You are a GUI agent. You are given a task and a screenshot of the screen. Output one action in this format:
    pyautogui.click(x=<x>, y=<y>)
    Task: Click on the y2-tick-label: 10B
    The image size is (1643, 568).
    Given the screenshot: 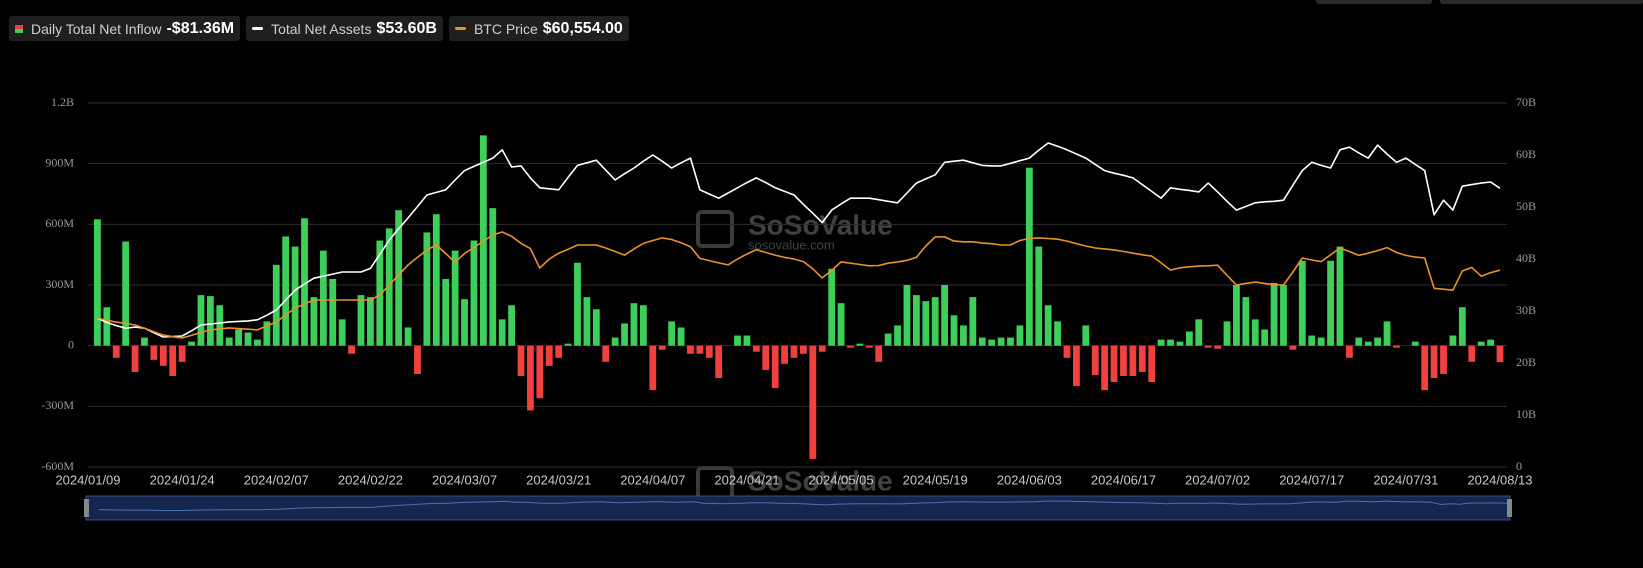 What is the action you would take?
    pyautogui.click(x=1526, y=414)
    